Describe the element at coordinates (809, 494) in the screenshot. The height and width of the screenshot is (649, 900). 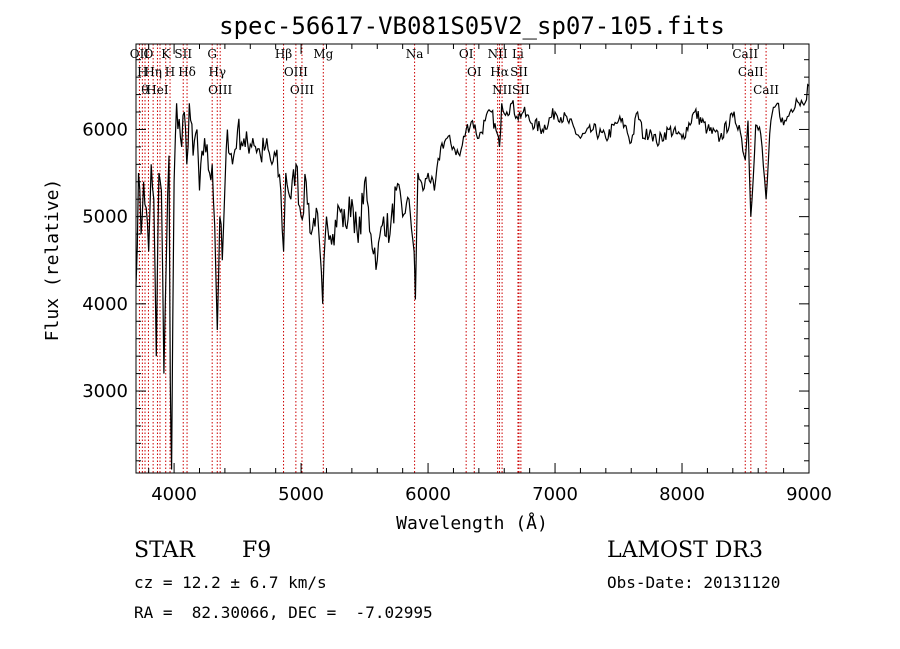
I see `x-tick-label: 9000` at that location.